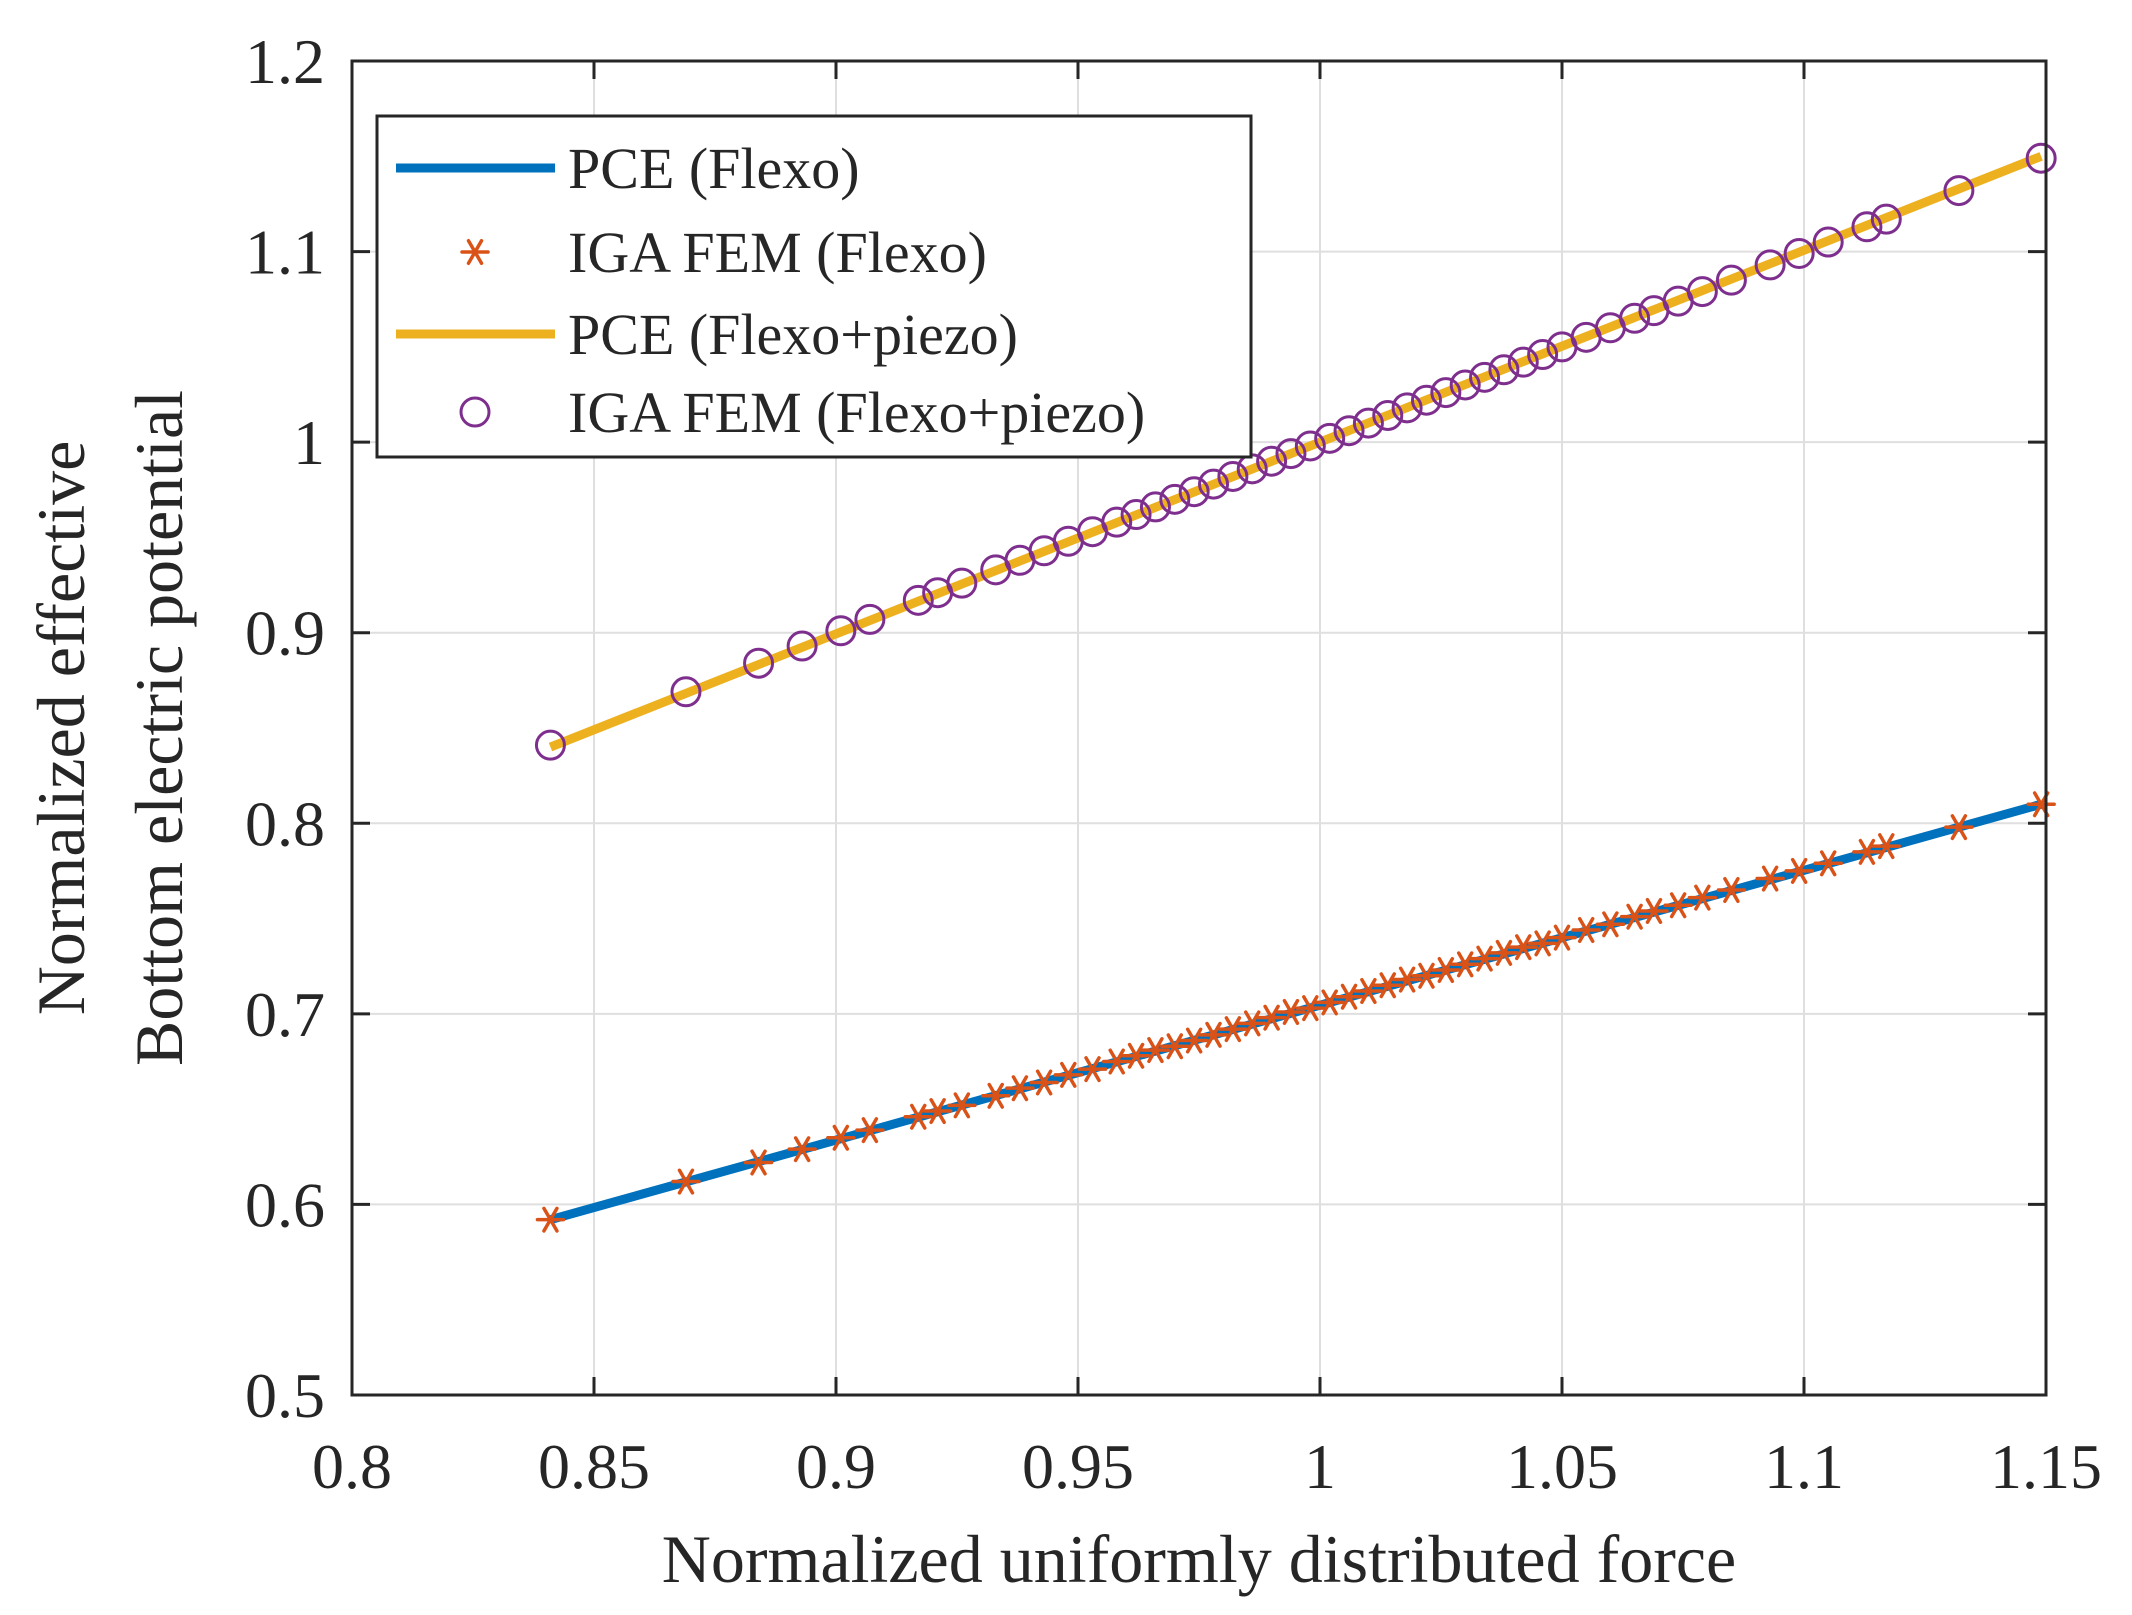 The image size is (2132, 1615). I want to click on x-tick-label: 1, so click(1320, 1466).